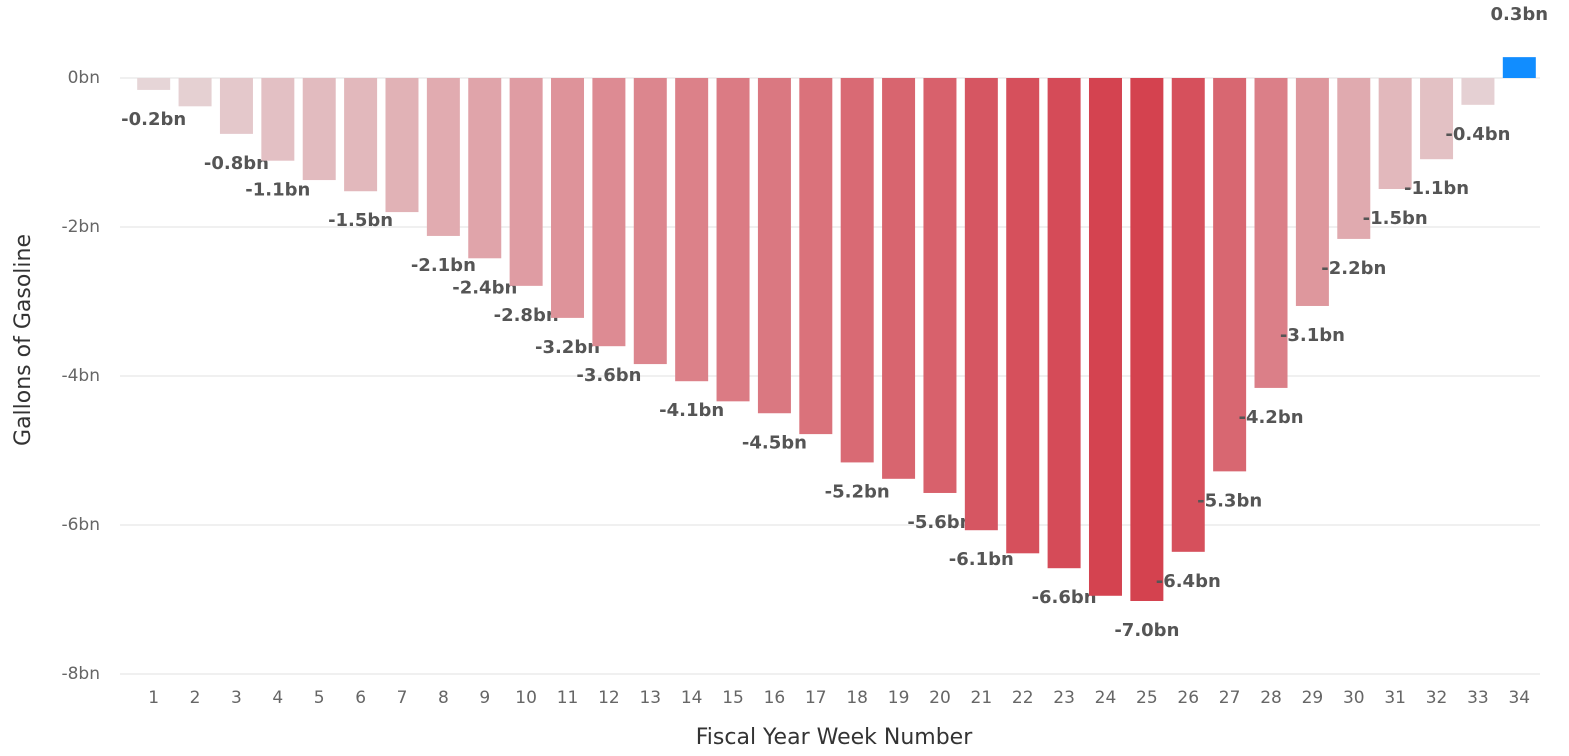 The width and height of the screenshot is (1569, 756). I want to click on x-tick-label: 32, so click(1437, 698).